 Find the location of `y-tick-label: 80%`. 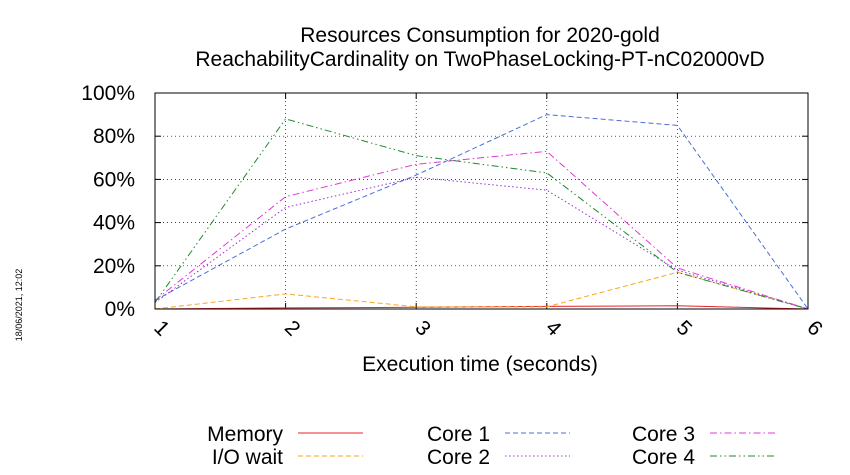

y-tick-label: 80% is located at coordinates (114, 136).